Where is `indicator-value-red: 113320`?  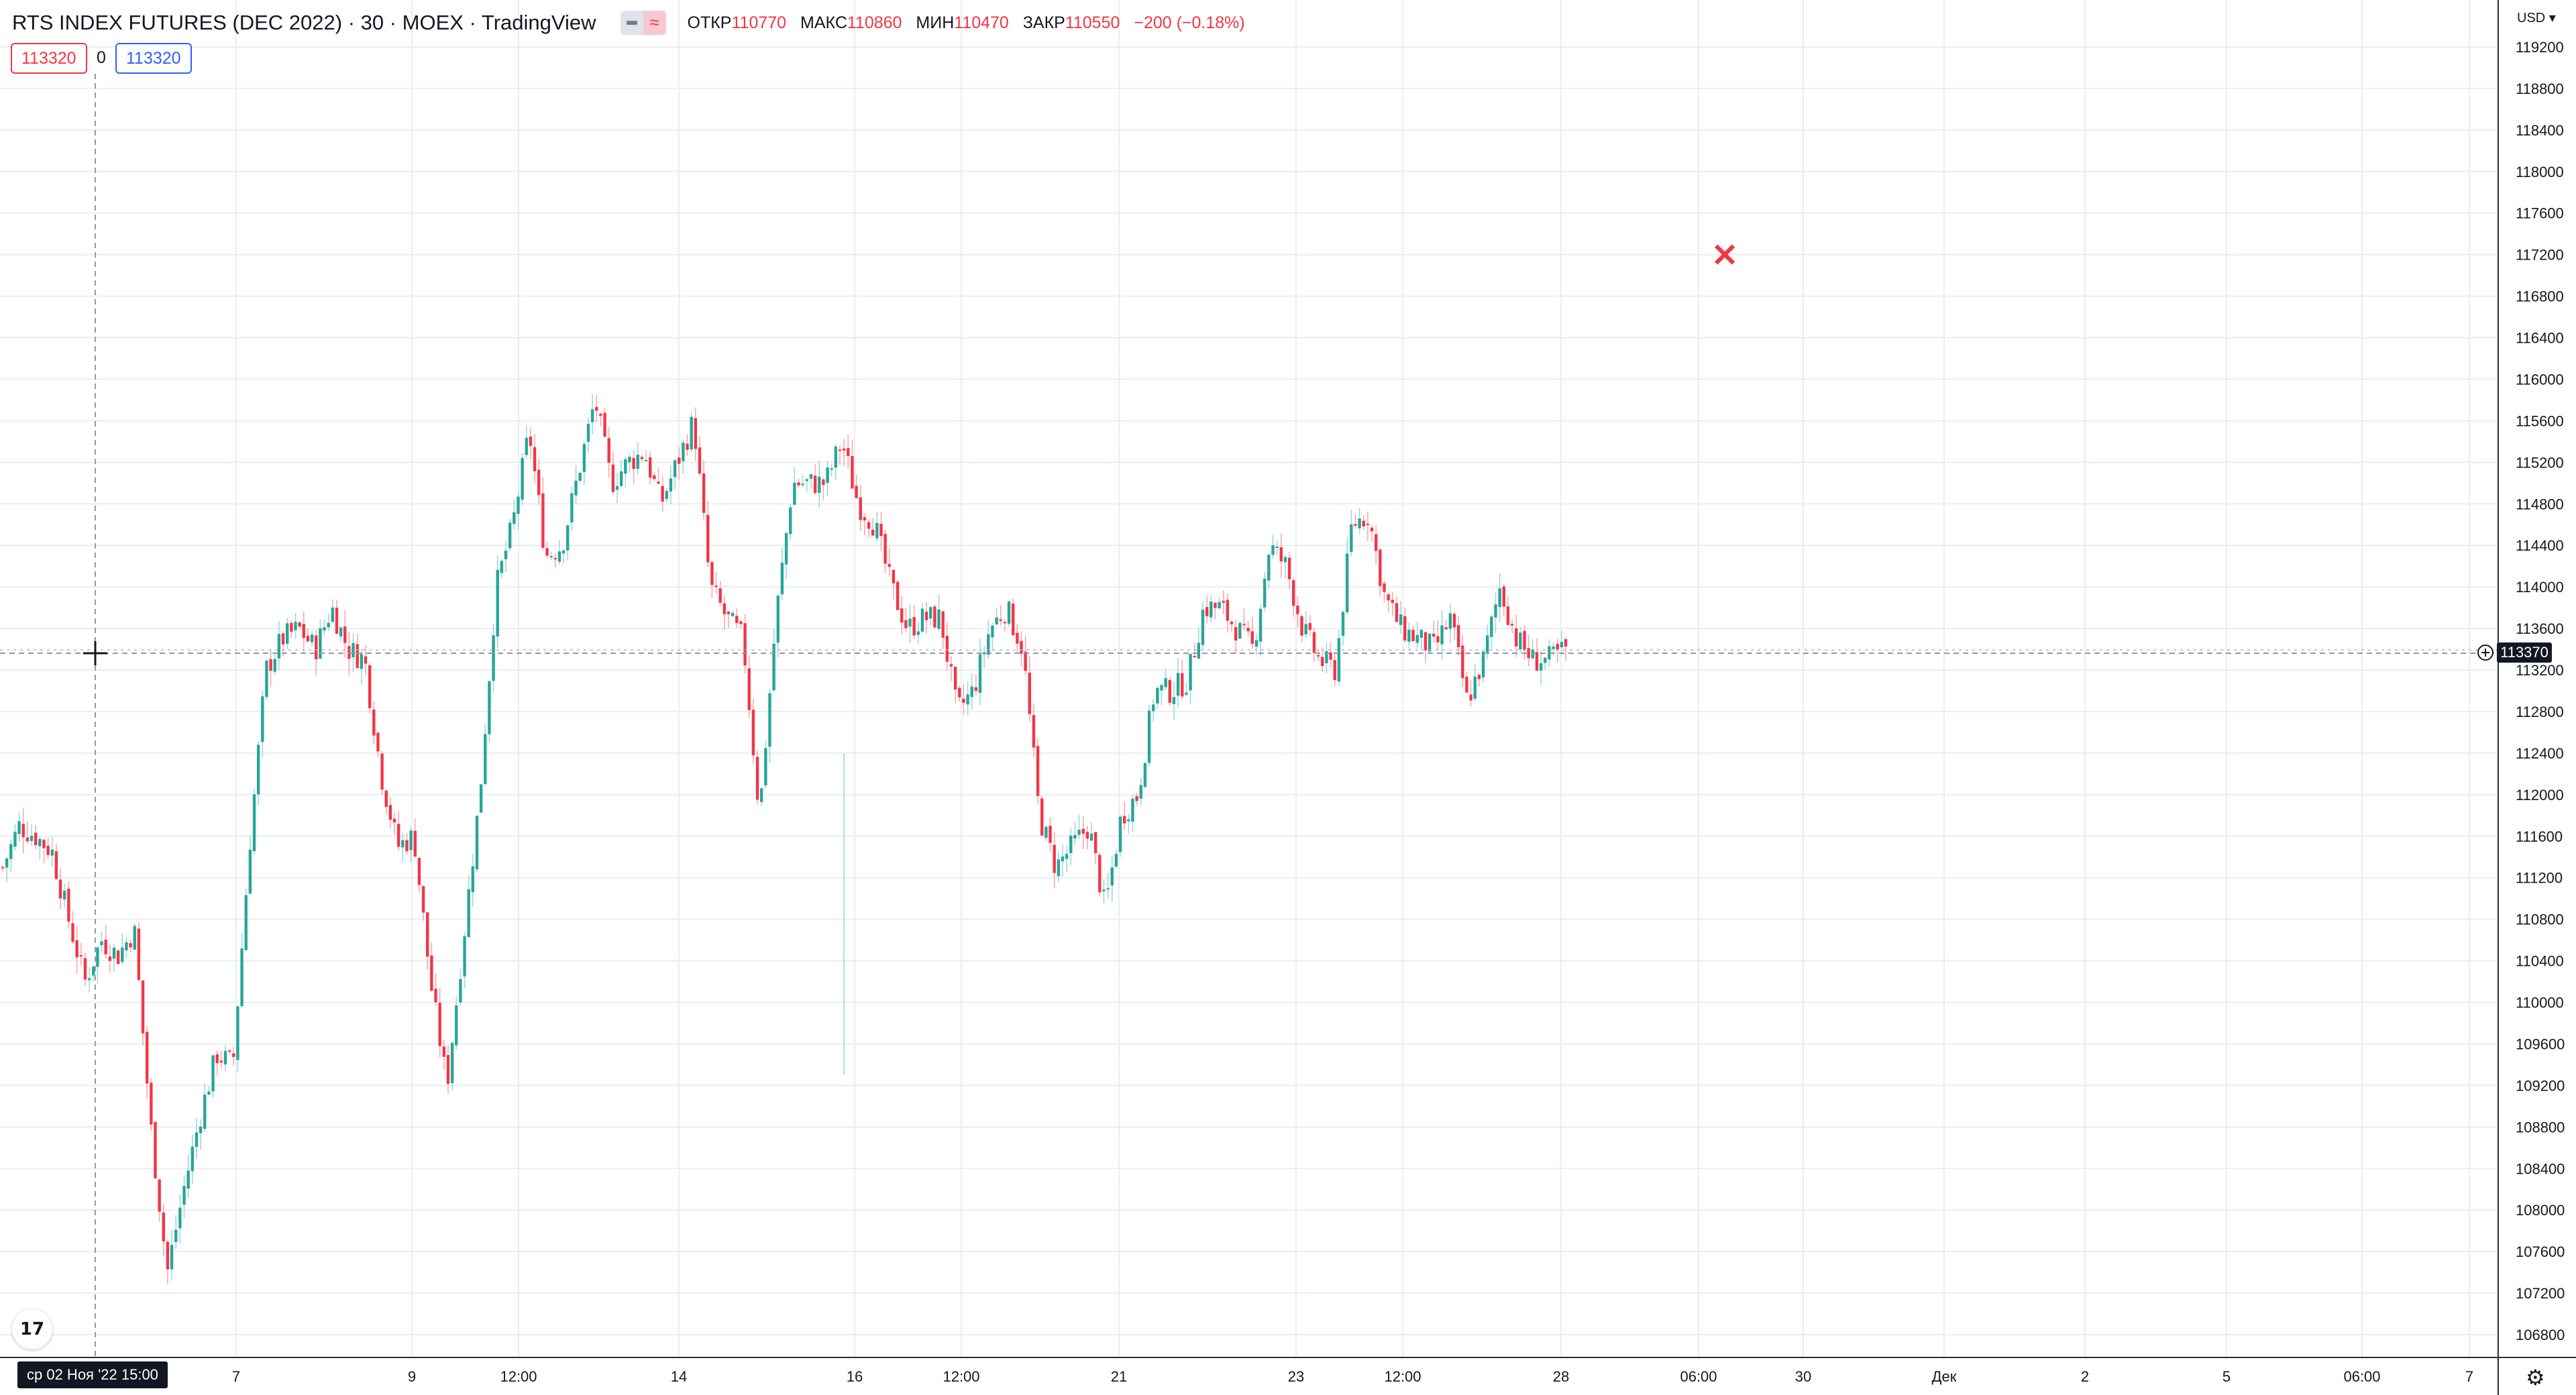
indicator-value-red: 113320 is located at coordinates (49, 58).